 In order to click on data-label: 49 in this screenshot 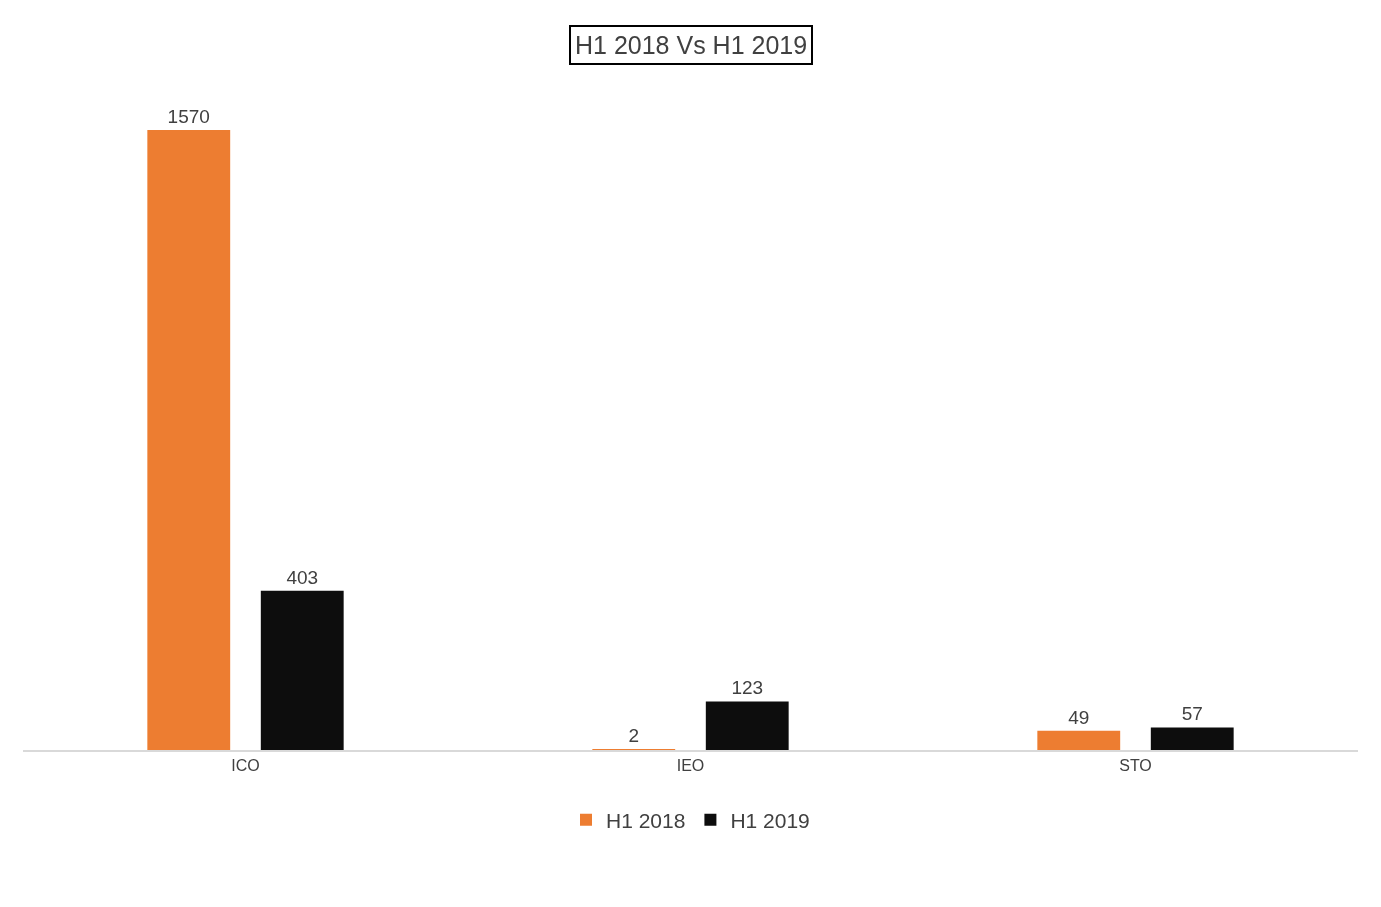, I will do `click(1079, 717)`.